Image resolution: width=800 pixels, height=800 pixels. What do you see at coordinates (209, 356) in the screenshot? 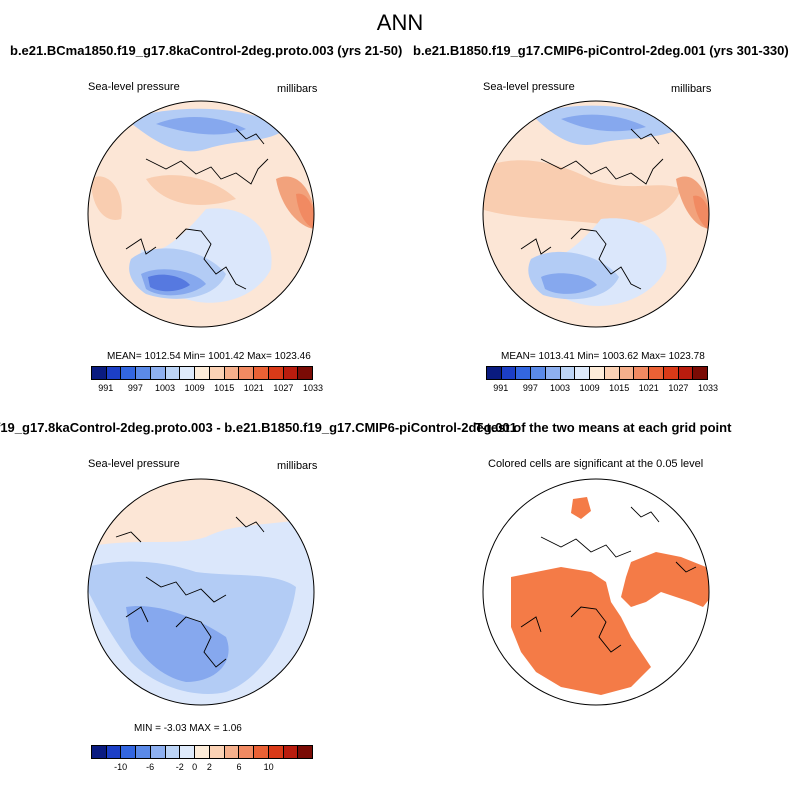
I see `stats-top-left: MEAN= 1012.54 Min= 1001.42 Max= 1023.46` at bounding box center [209, 356].